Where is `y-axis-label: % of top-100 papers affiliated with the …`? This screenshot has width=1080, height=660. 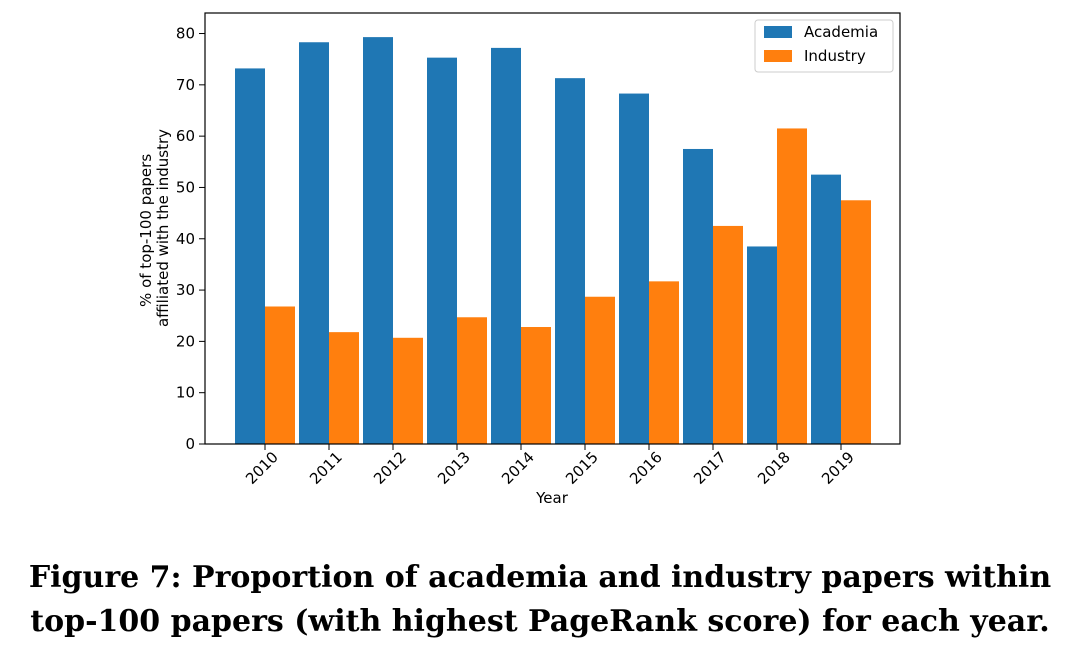 y-axis-label: % of top-100 papers affiliated with the … is located at coordinates (154, 228).